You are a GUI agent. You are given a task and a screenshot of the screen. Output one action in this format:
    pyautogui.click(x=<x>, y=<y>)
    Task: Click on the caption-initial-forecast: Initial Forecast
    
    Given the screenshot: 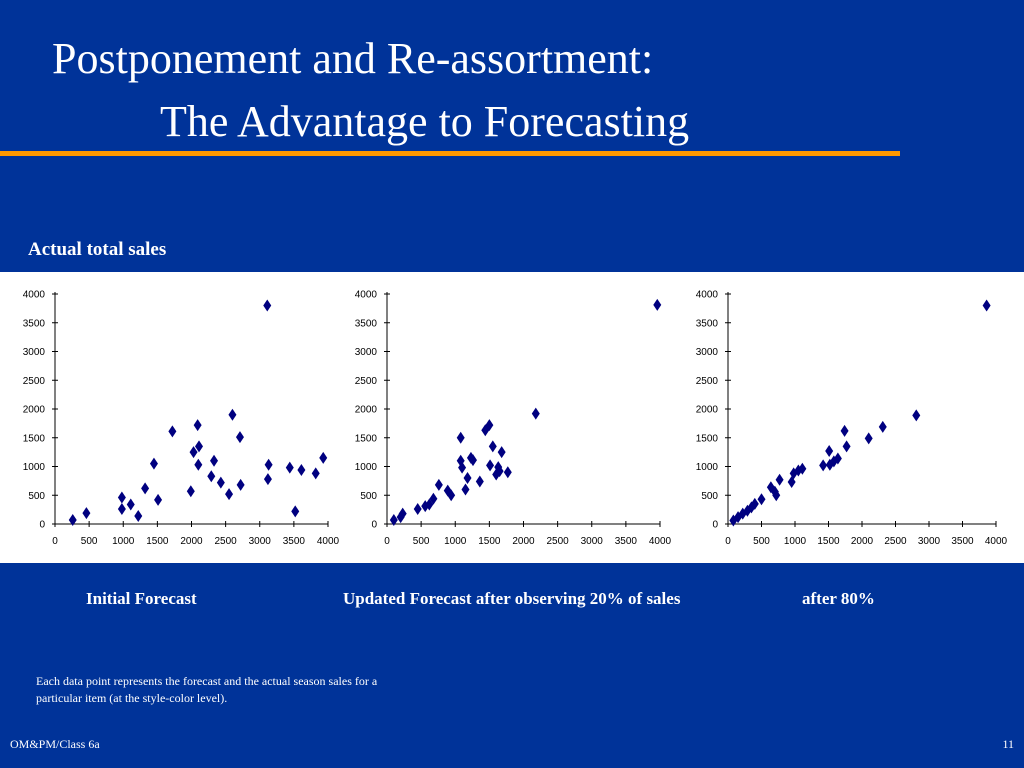 What is the action you would take?
    pyautogui.click(x=141, y=598)
    